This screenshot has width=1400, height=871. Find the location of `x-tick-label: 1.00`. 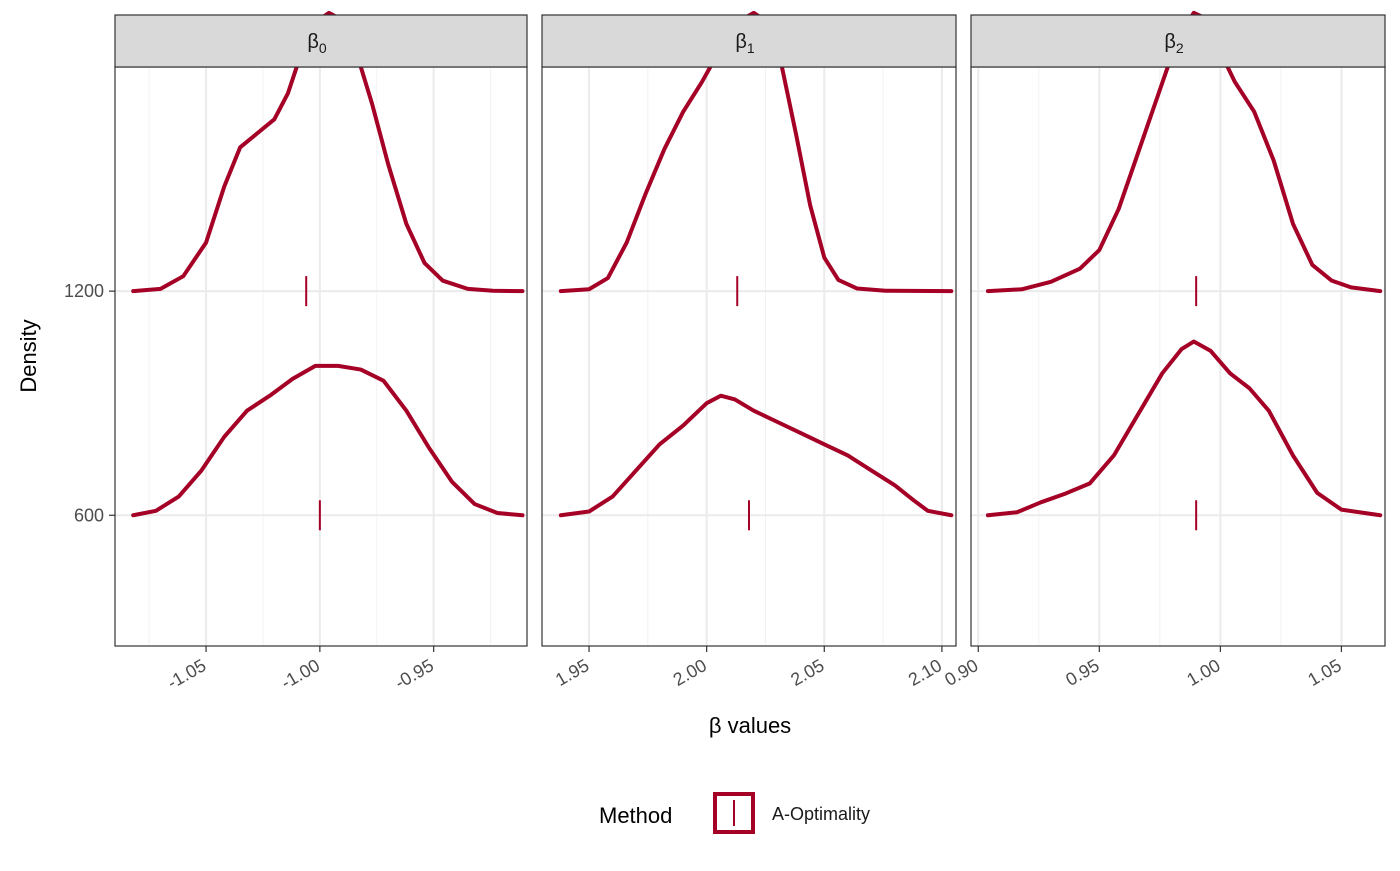

x-tick-label: 1.00 is located at coordinates (1203, 672).